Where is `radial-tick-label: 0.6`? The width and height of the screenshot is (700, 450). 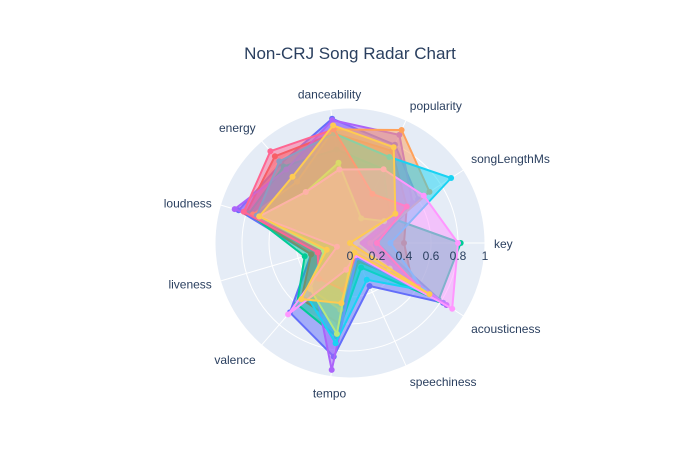 radial-tick-label: 0.6 is located at coordinates (431, 256).